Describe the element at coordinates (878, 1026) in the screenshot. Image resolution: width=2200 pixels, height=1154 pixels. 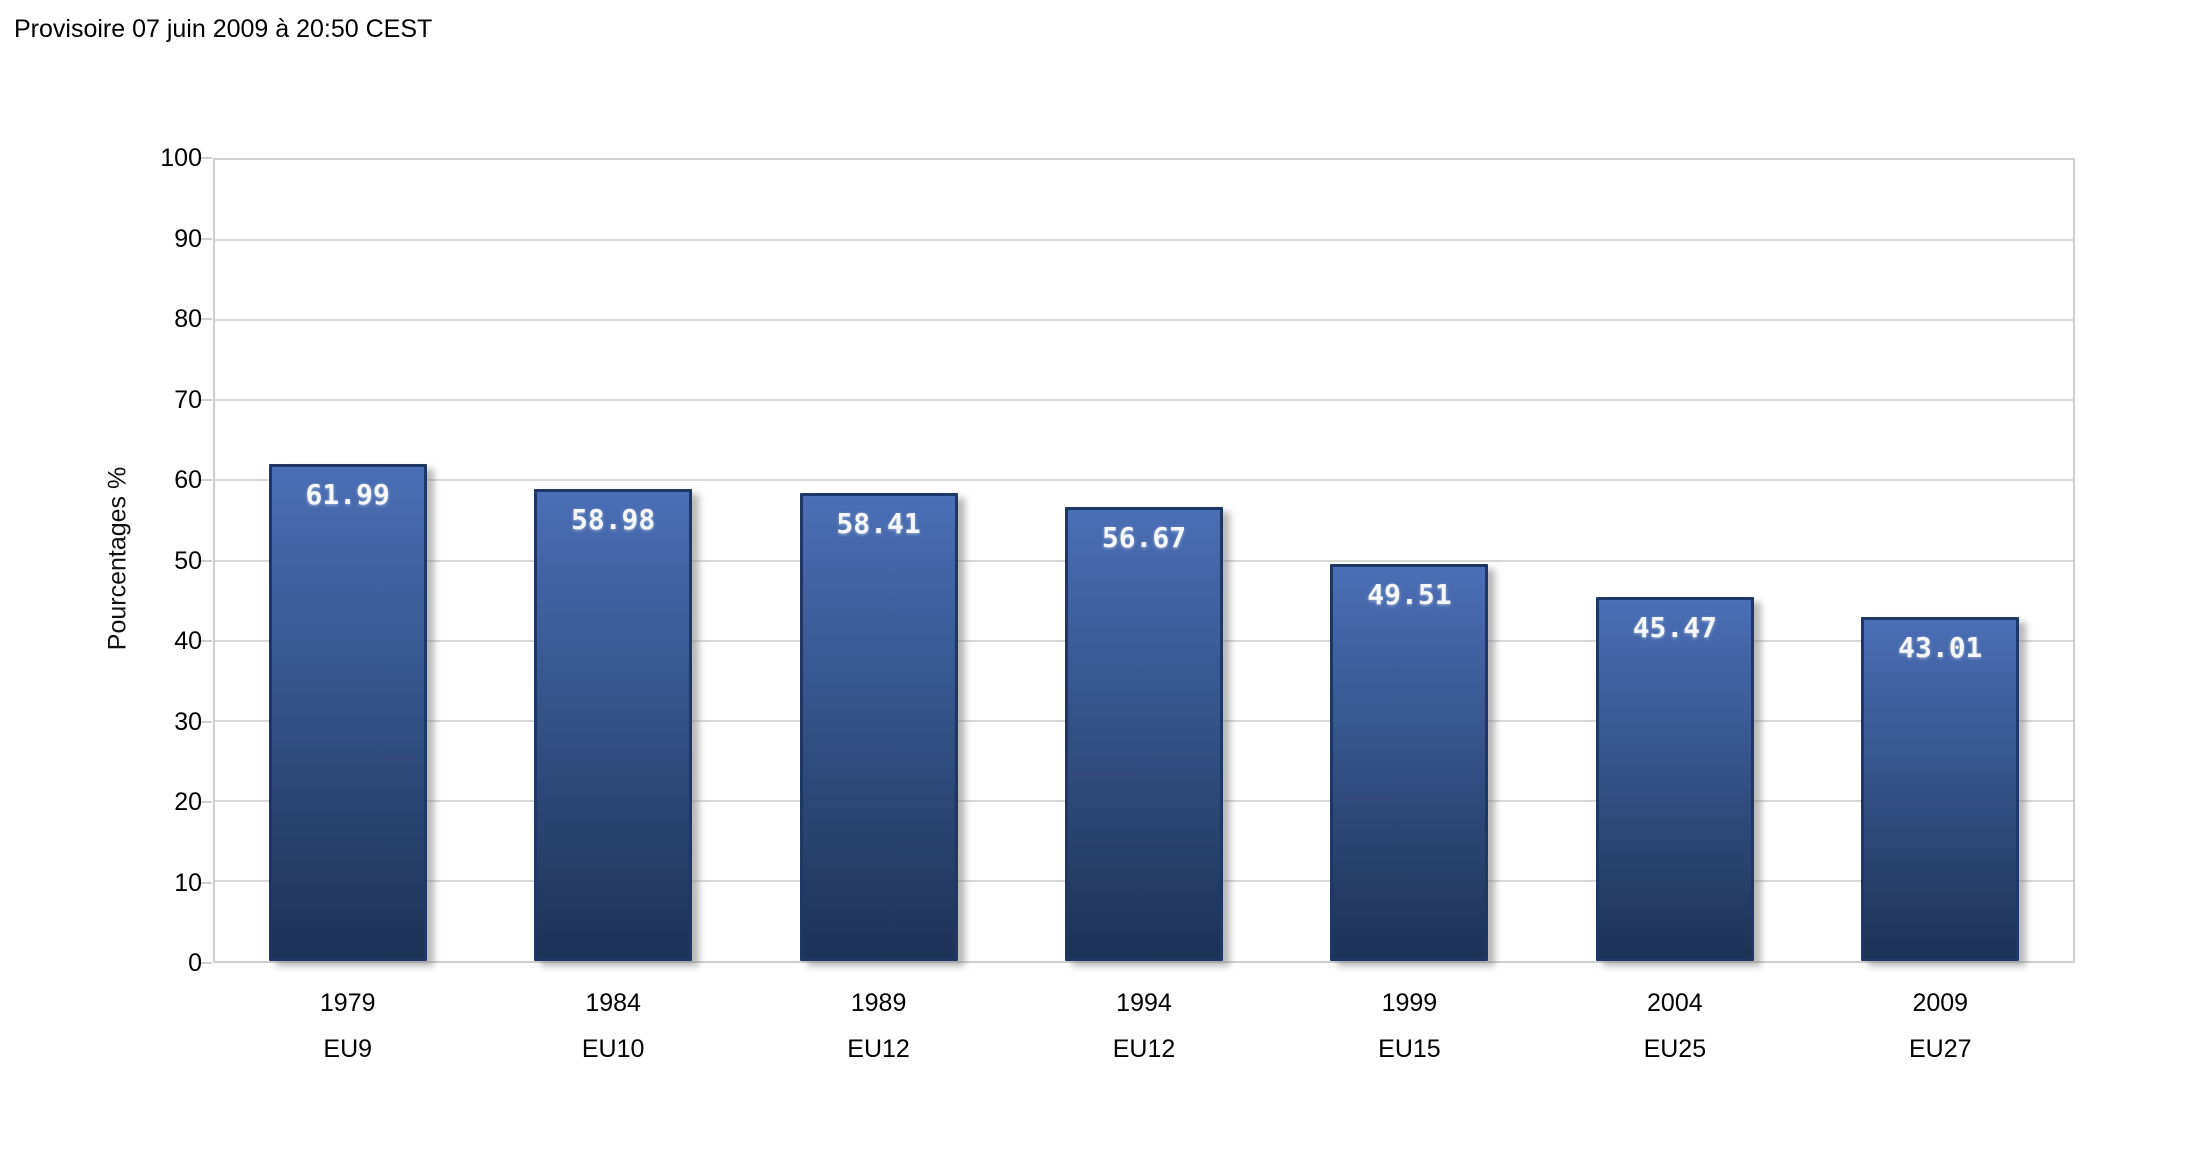
I see `x-tick-label: 1989 EU12` at that location.